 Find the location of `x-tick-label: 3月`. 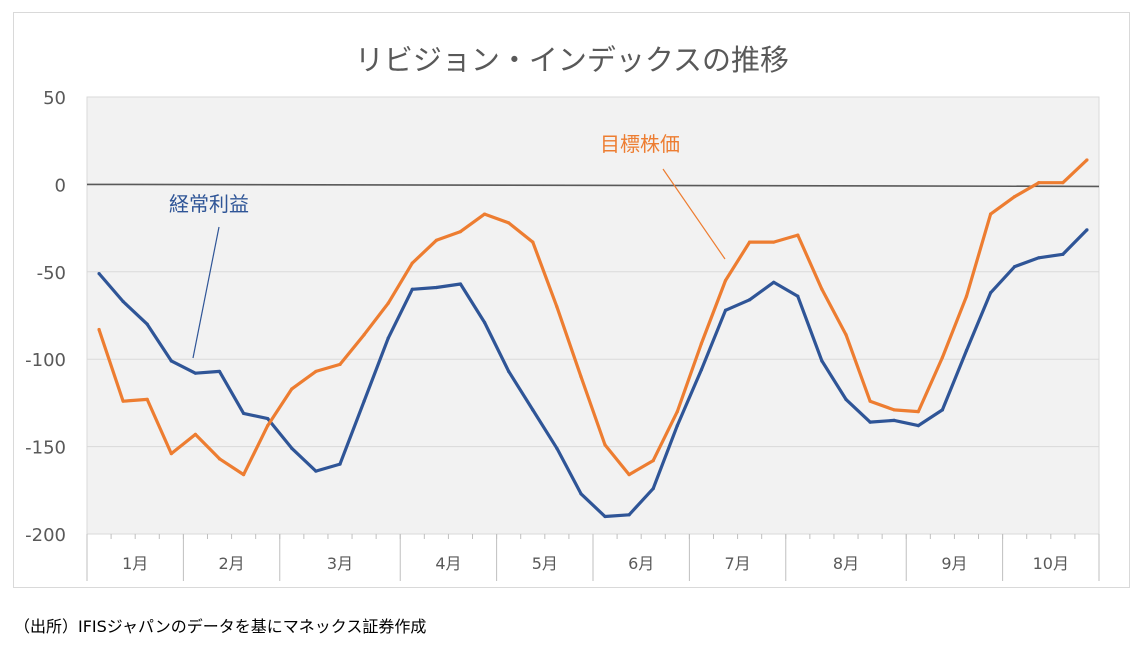

x-tick-label: 3月 is located at coordinates (340, 563).